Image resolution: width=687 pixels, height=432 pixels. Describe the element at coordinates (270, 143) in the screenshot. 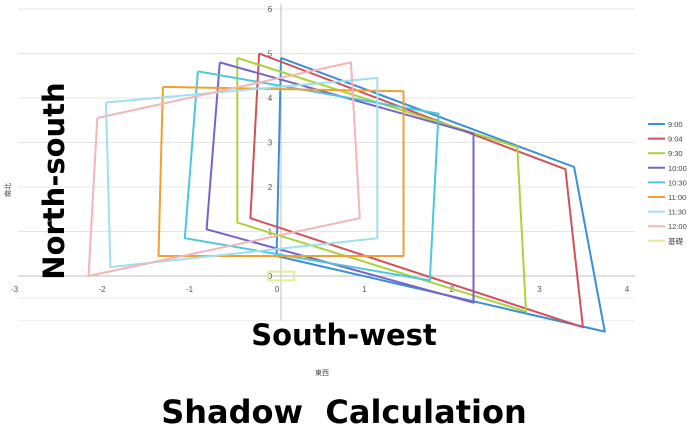

I see `y-tick-label: 3` at that location.